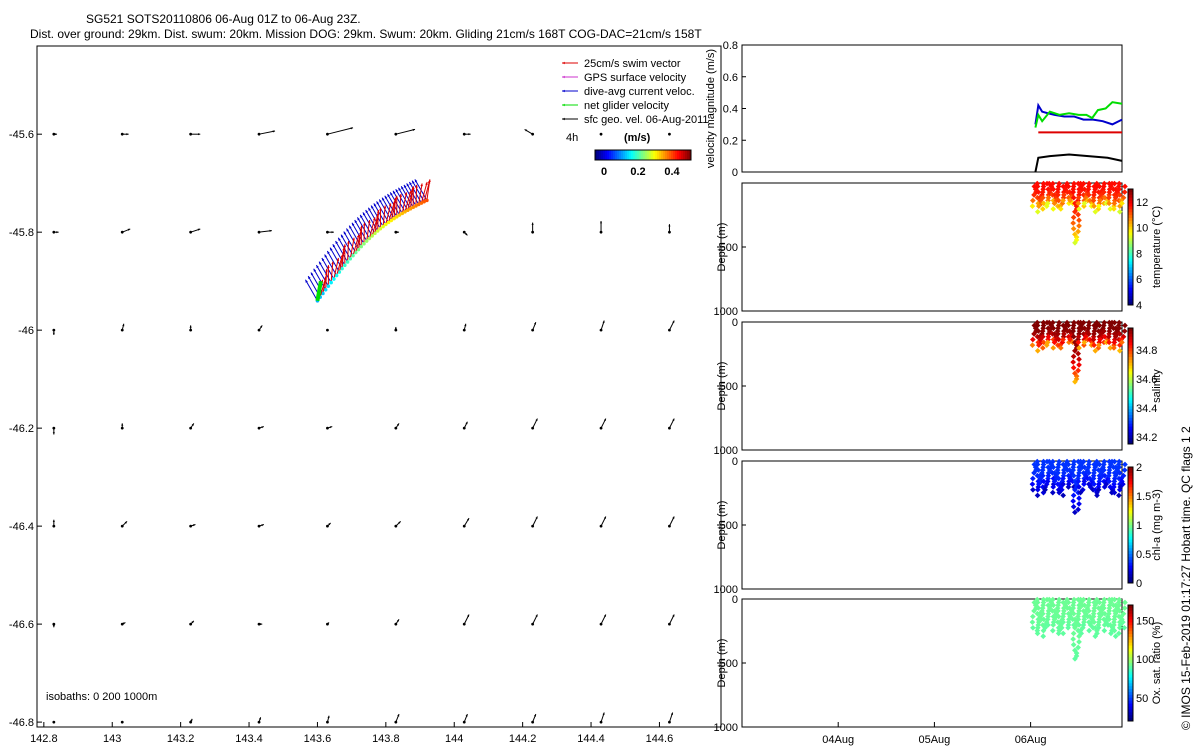  I want to click on colorbar-frame, so click(643, 155).